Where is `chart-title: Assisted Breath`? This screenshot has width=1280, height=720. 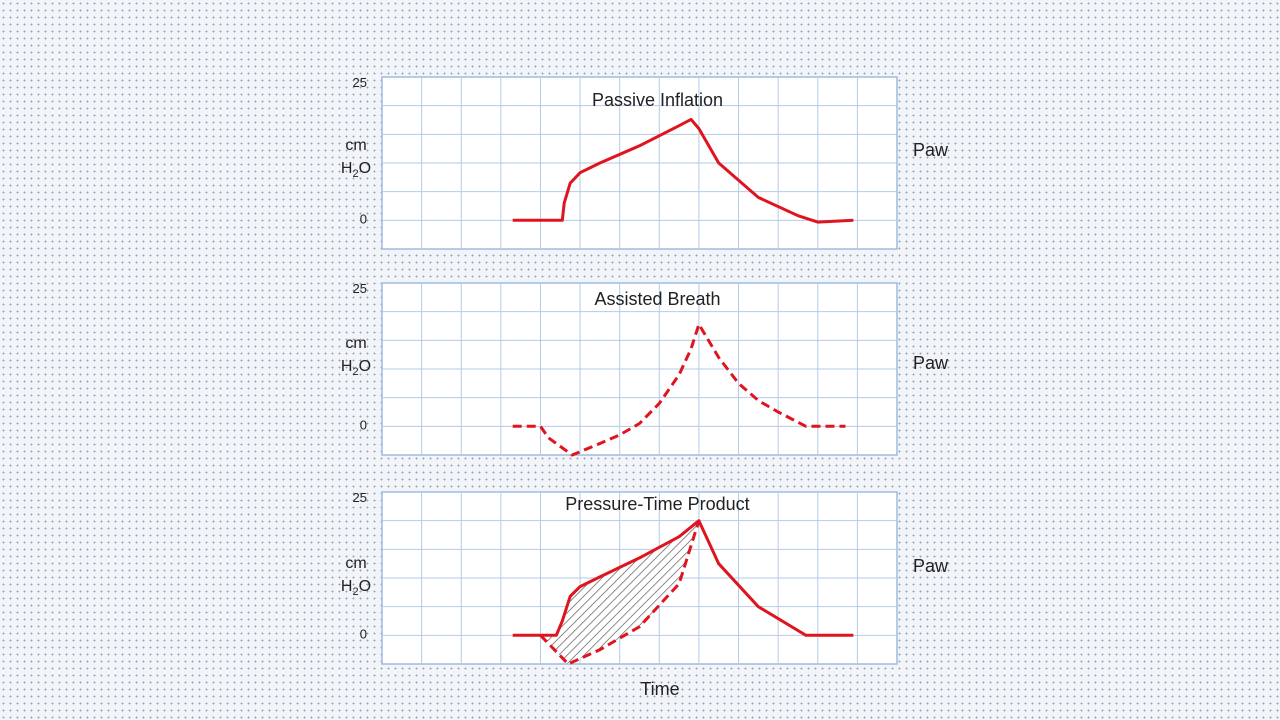
chart-title: Assisted Breath is located at coordinates (657, 299).